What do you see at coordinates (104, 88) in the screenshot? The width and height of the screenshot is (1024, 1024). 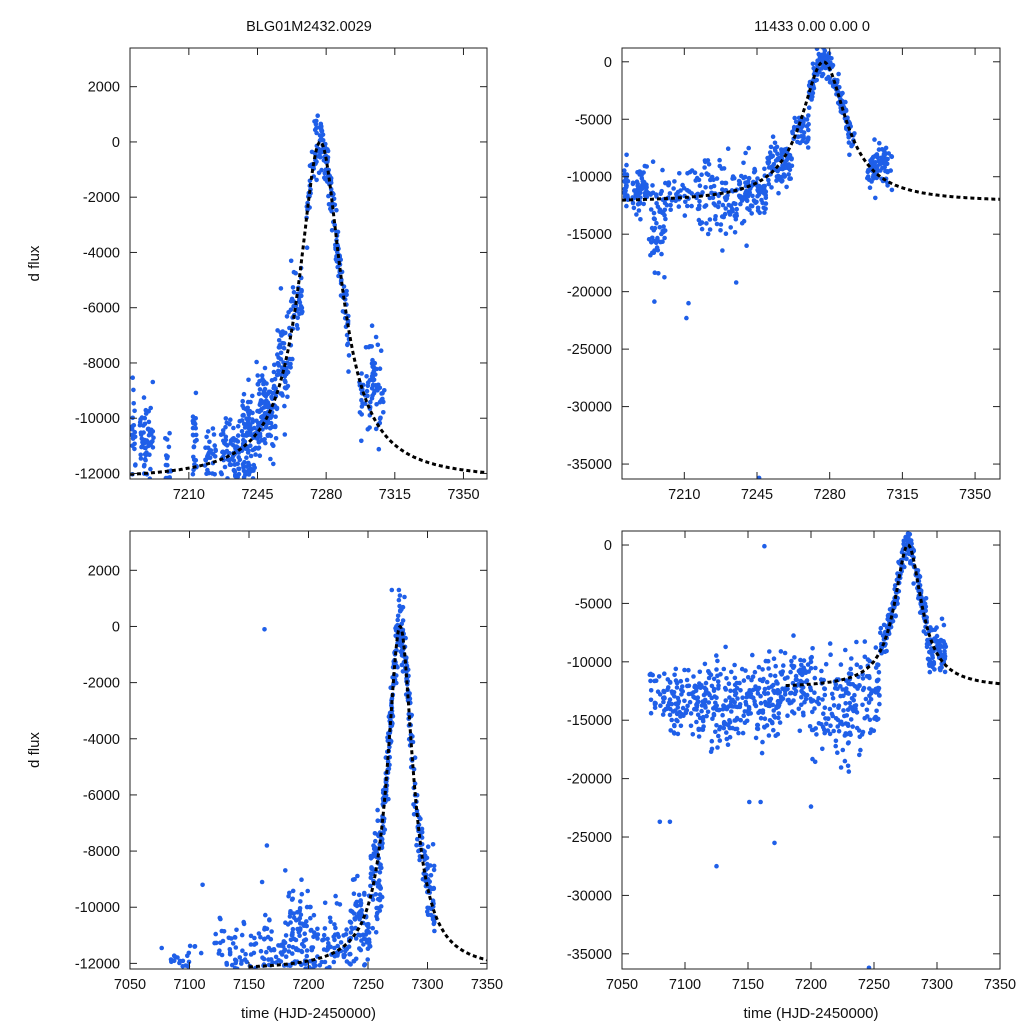 I see `y-tick-label: 2000` at bounding box center [104, 88].